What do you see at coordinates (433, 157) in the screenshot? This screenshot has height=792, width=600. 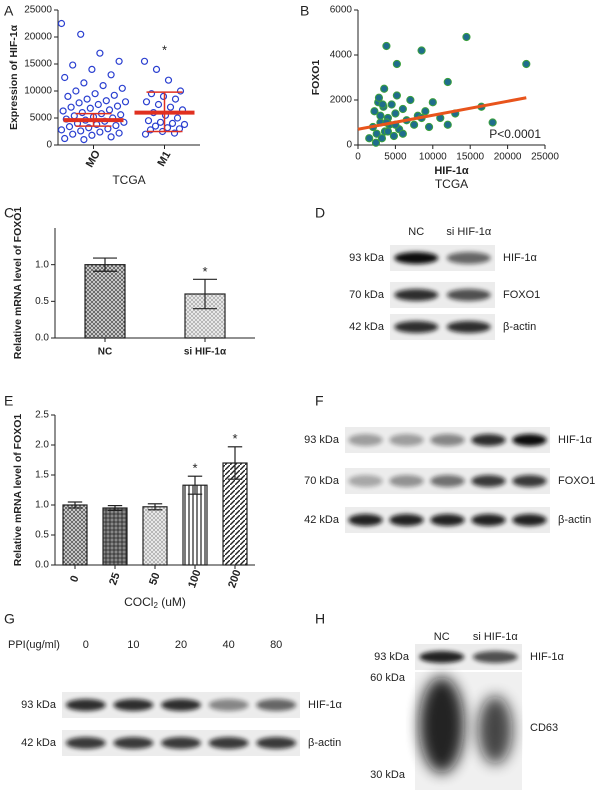 I see `x-tick-label: 10000` at bounding box center [433, 157].